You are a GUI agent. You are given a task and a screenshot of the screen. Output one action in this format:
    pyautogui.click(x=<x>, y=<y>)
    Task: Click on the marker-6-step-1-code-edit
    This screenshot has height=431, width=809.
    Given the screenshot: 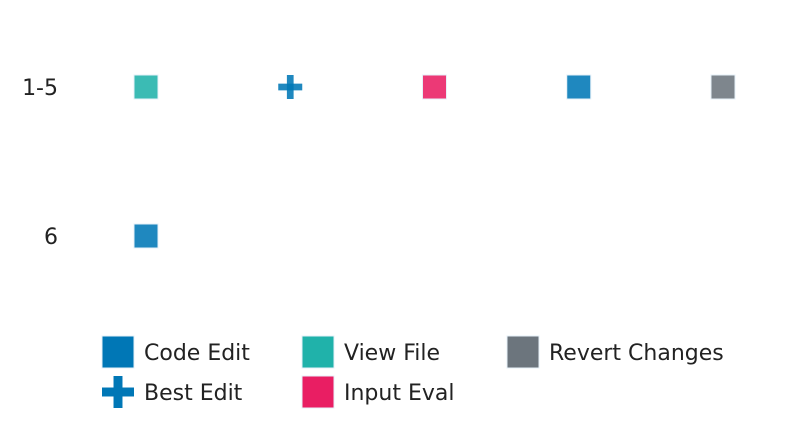 What is the action you would take?
    pyautogui.click(x=146, y=236)
    